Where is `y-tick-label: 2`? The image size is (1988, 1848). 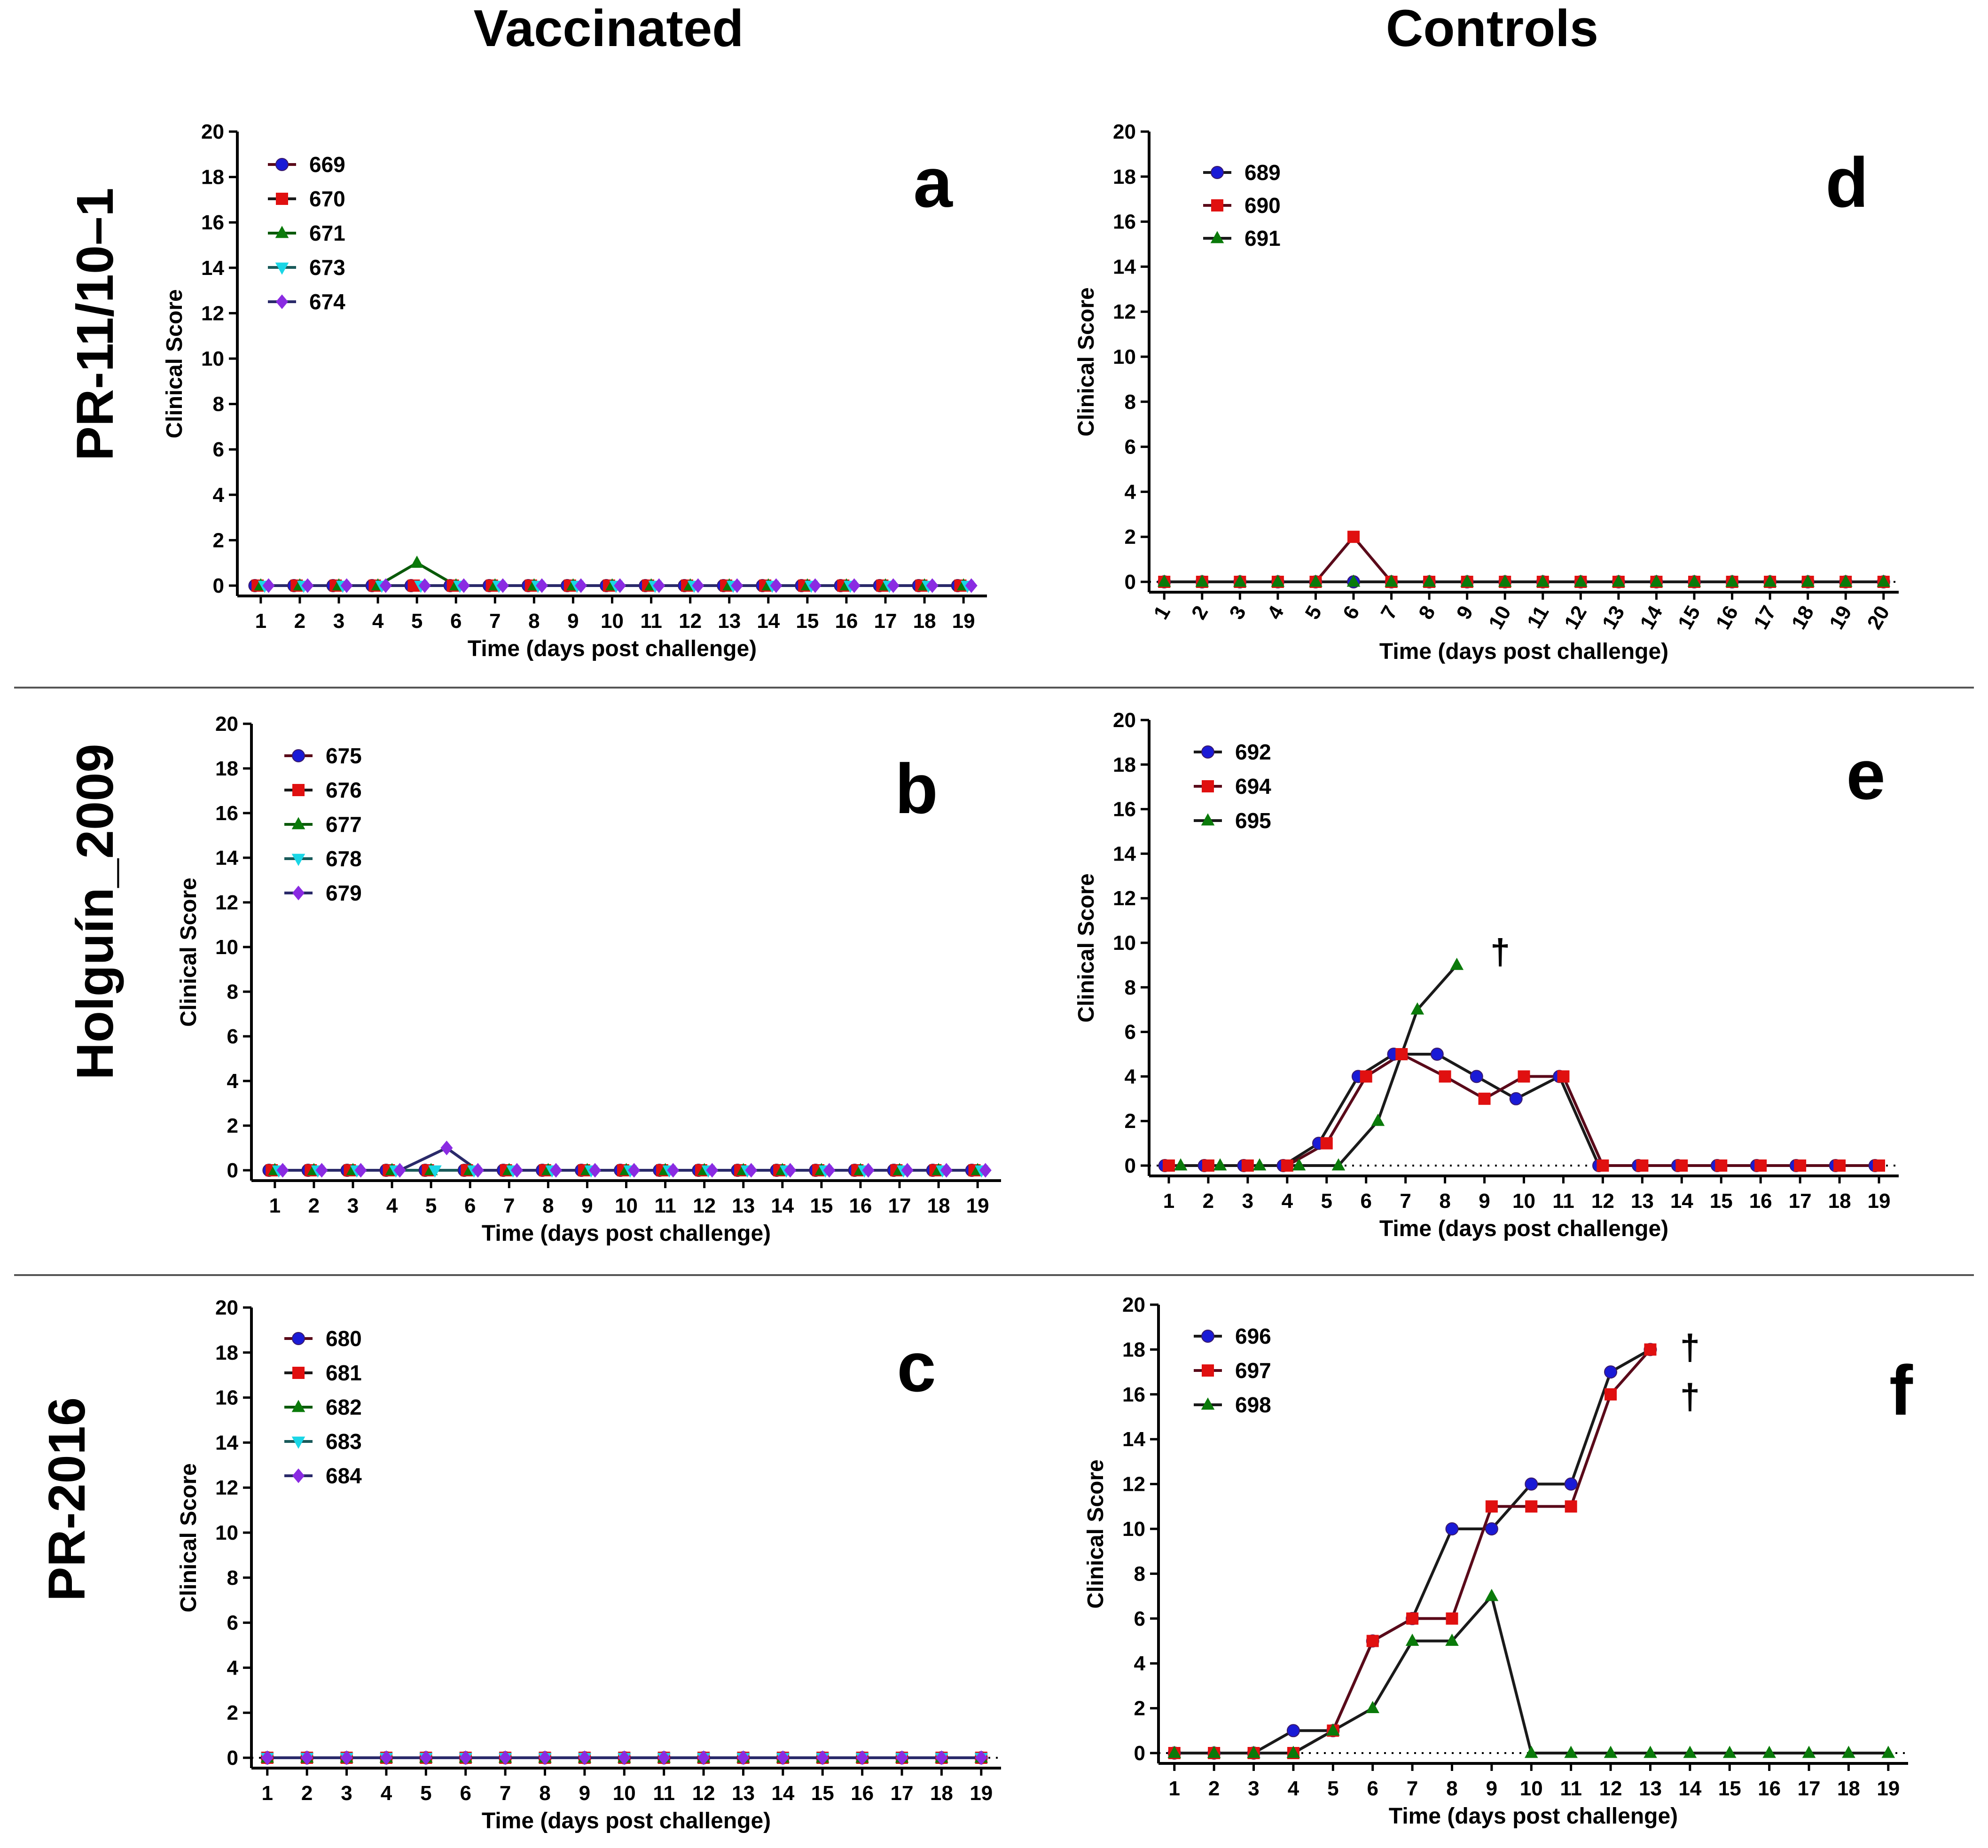 y-tick-label: 2 is located at coordinates (219, 540).